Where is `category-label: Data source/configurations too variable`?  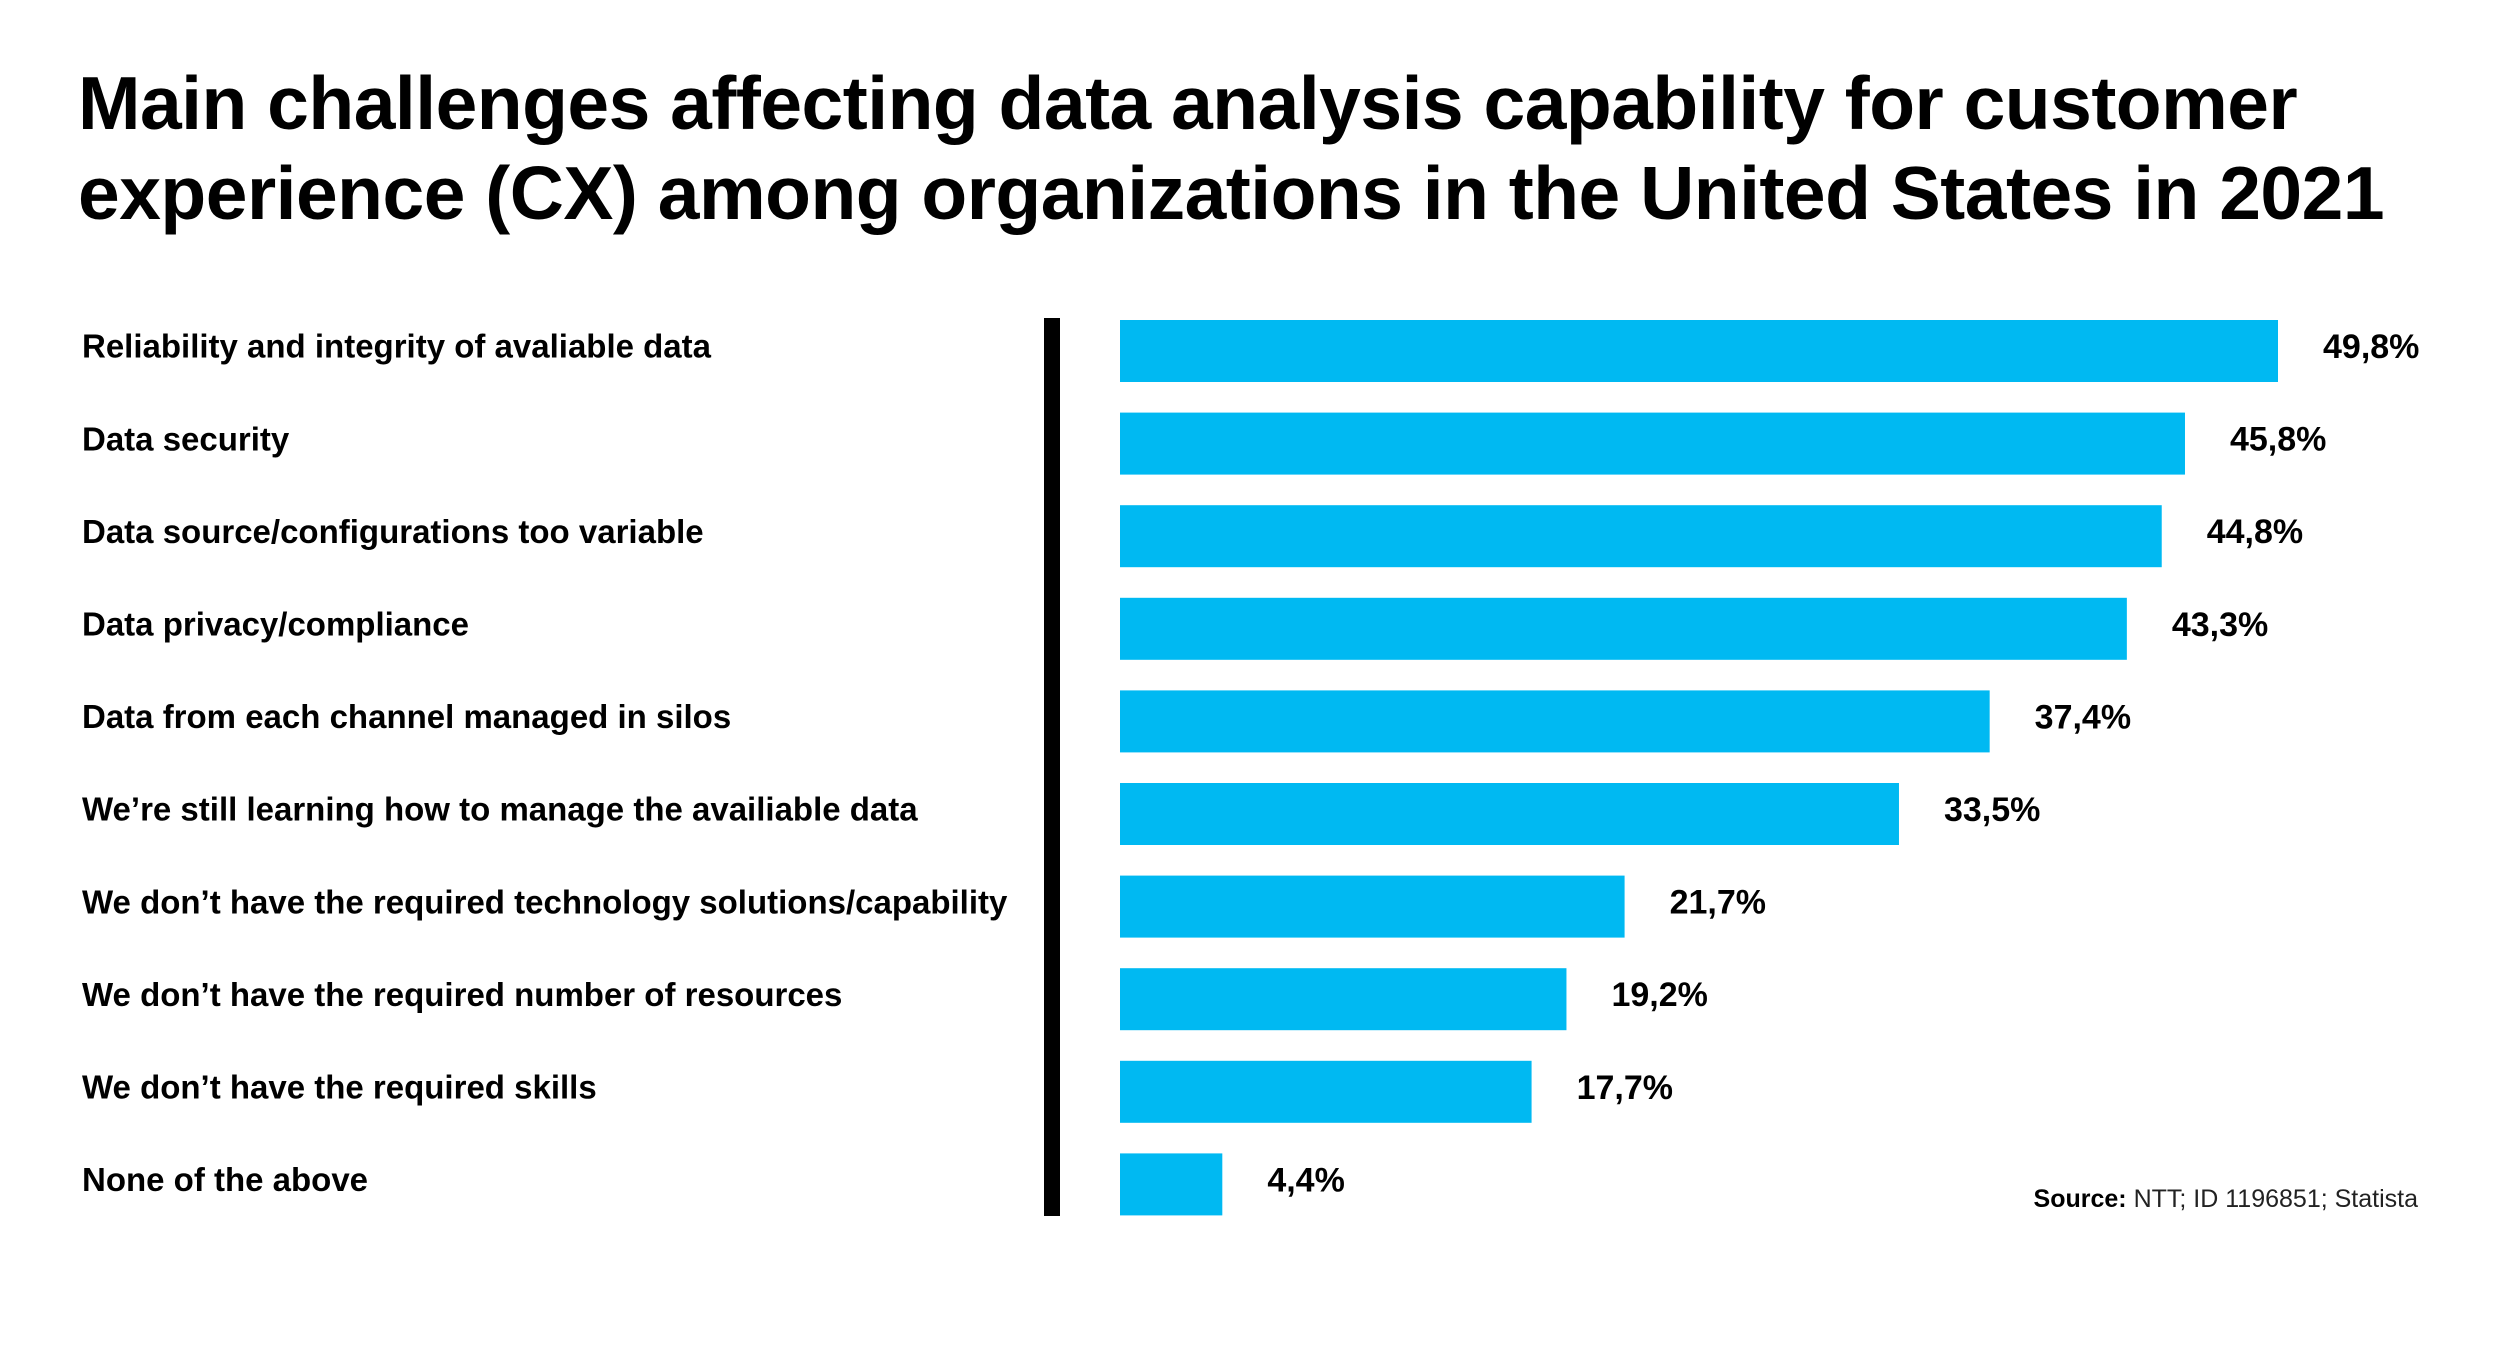
category-label: Data source/configurations too variable is located at coordinates (393, 531).